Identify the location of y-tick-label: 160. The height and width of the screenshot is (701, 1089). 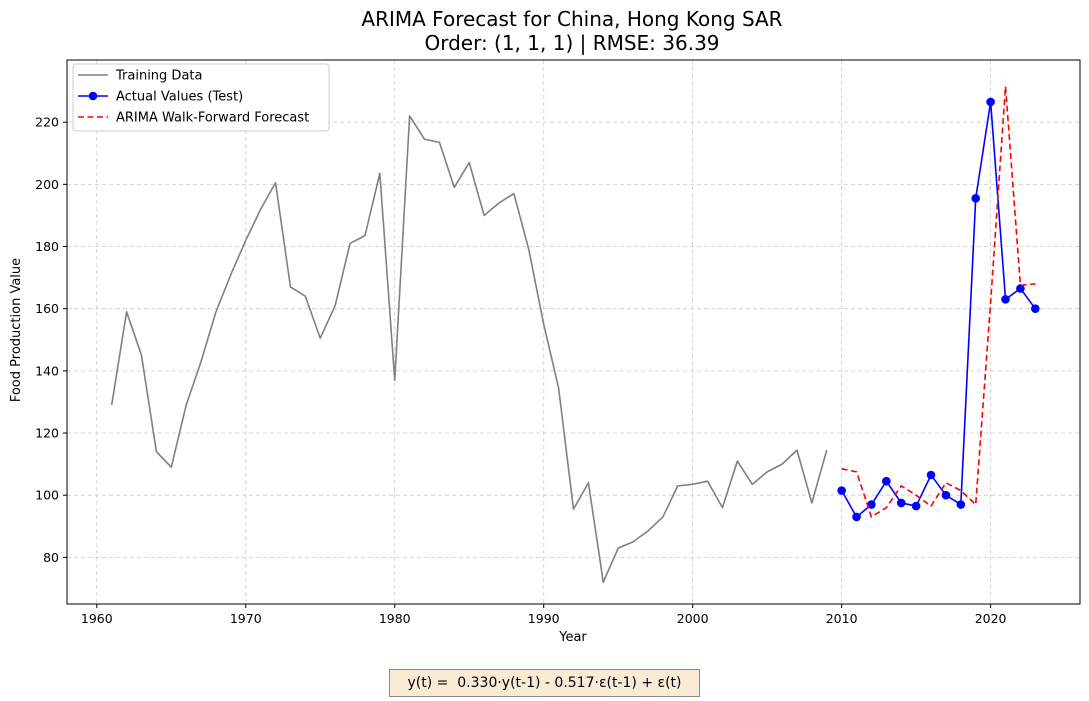
(47, 308).